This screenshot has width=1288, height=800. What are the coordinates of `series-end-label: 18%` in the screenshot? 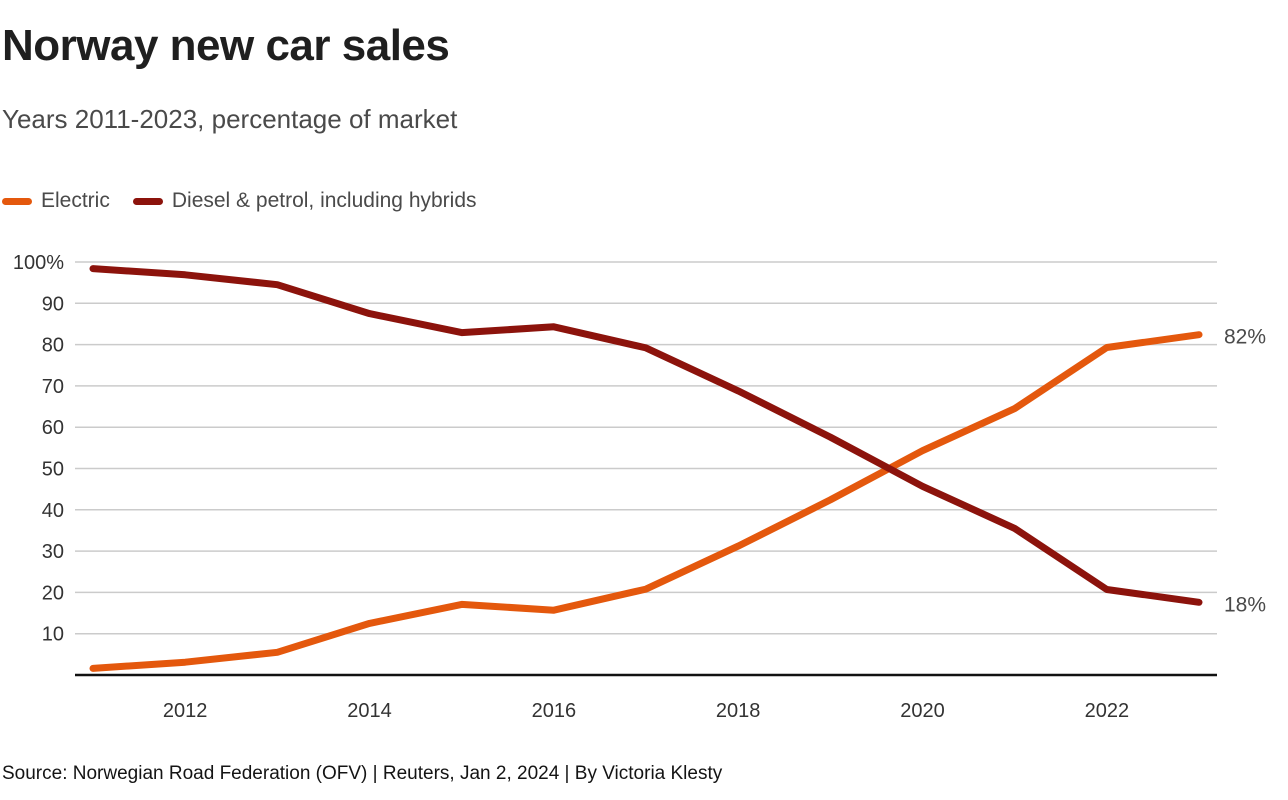 It's located at (1245, 604).